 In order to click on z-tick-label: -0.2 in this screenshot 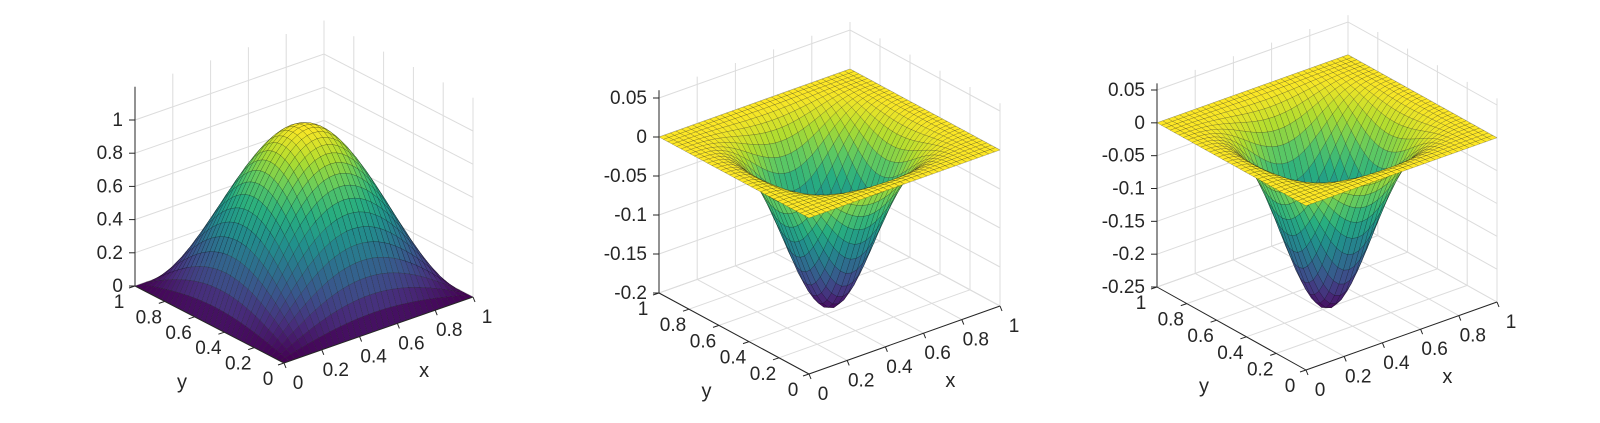, I will do `click(1128, 254)`.